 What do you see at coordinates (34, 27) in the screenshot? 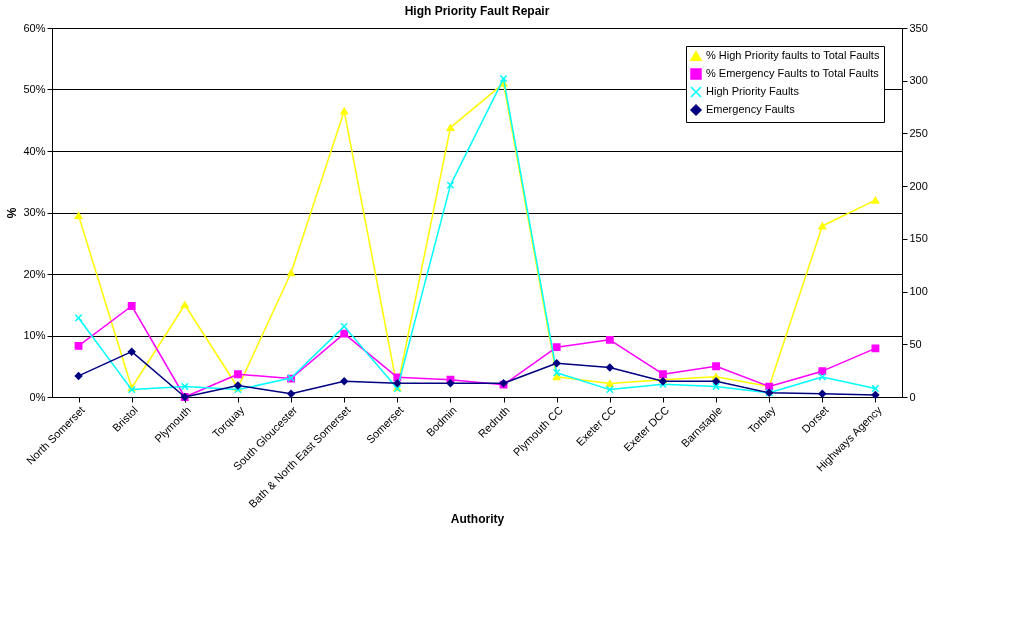
I see `y-tick-label: 60%` at bounding box center [34, 27].